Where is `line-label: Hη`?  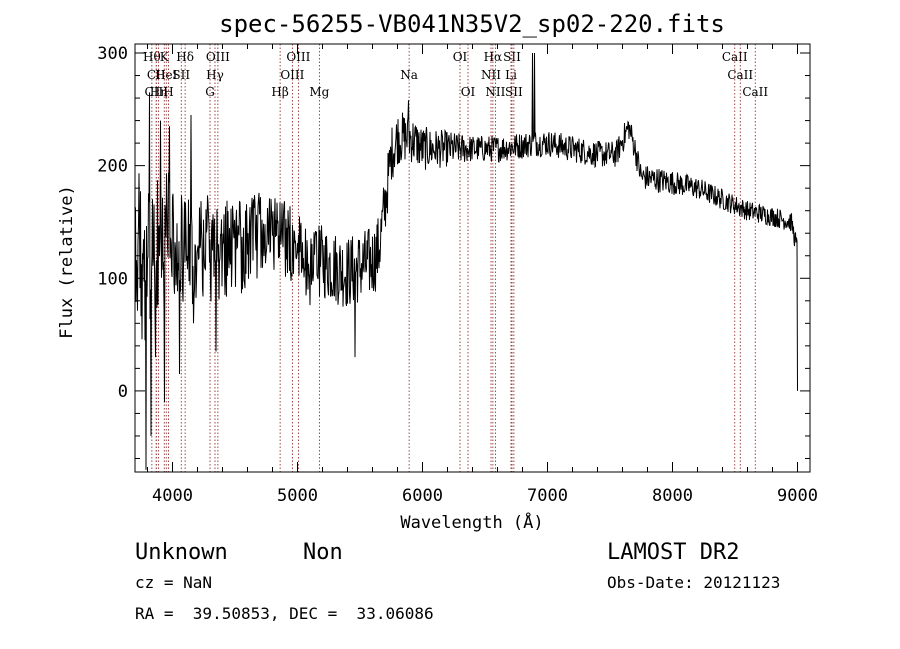
line-label: Hη is located at coordinates (159, 92).